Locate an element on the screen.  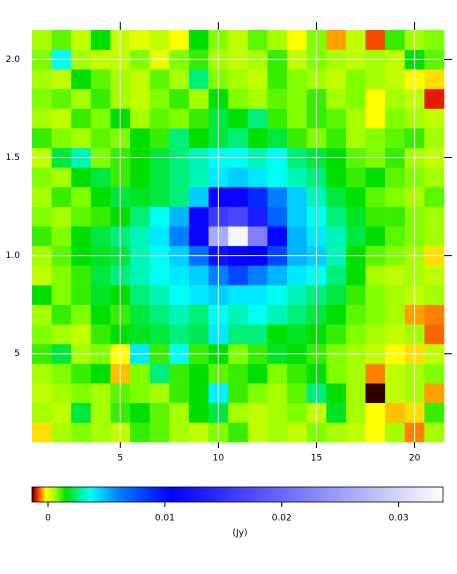
colorbar-tick-label: 0.03 is located at coordinates (399, 519).